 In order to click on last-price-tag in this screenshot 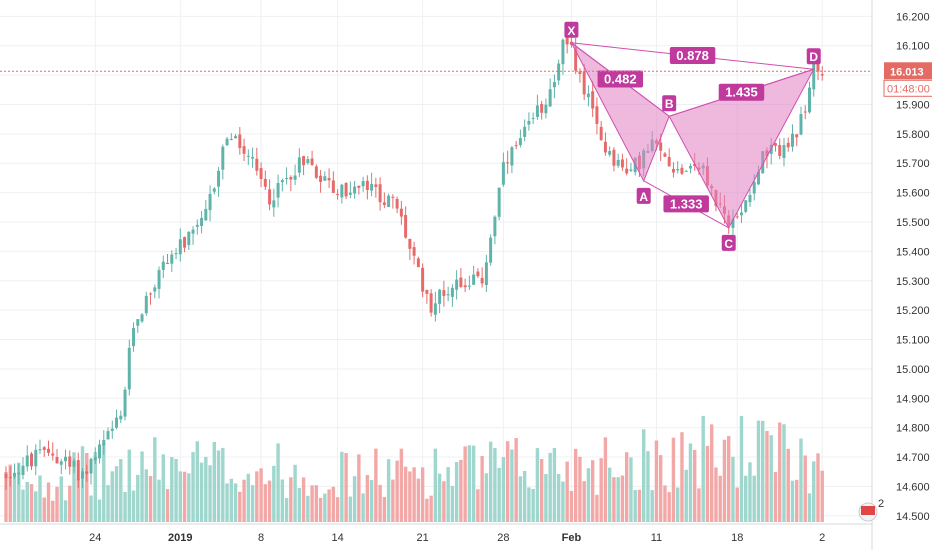, I will do `click(908, 71)`.